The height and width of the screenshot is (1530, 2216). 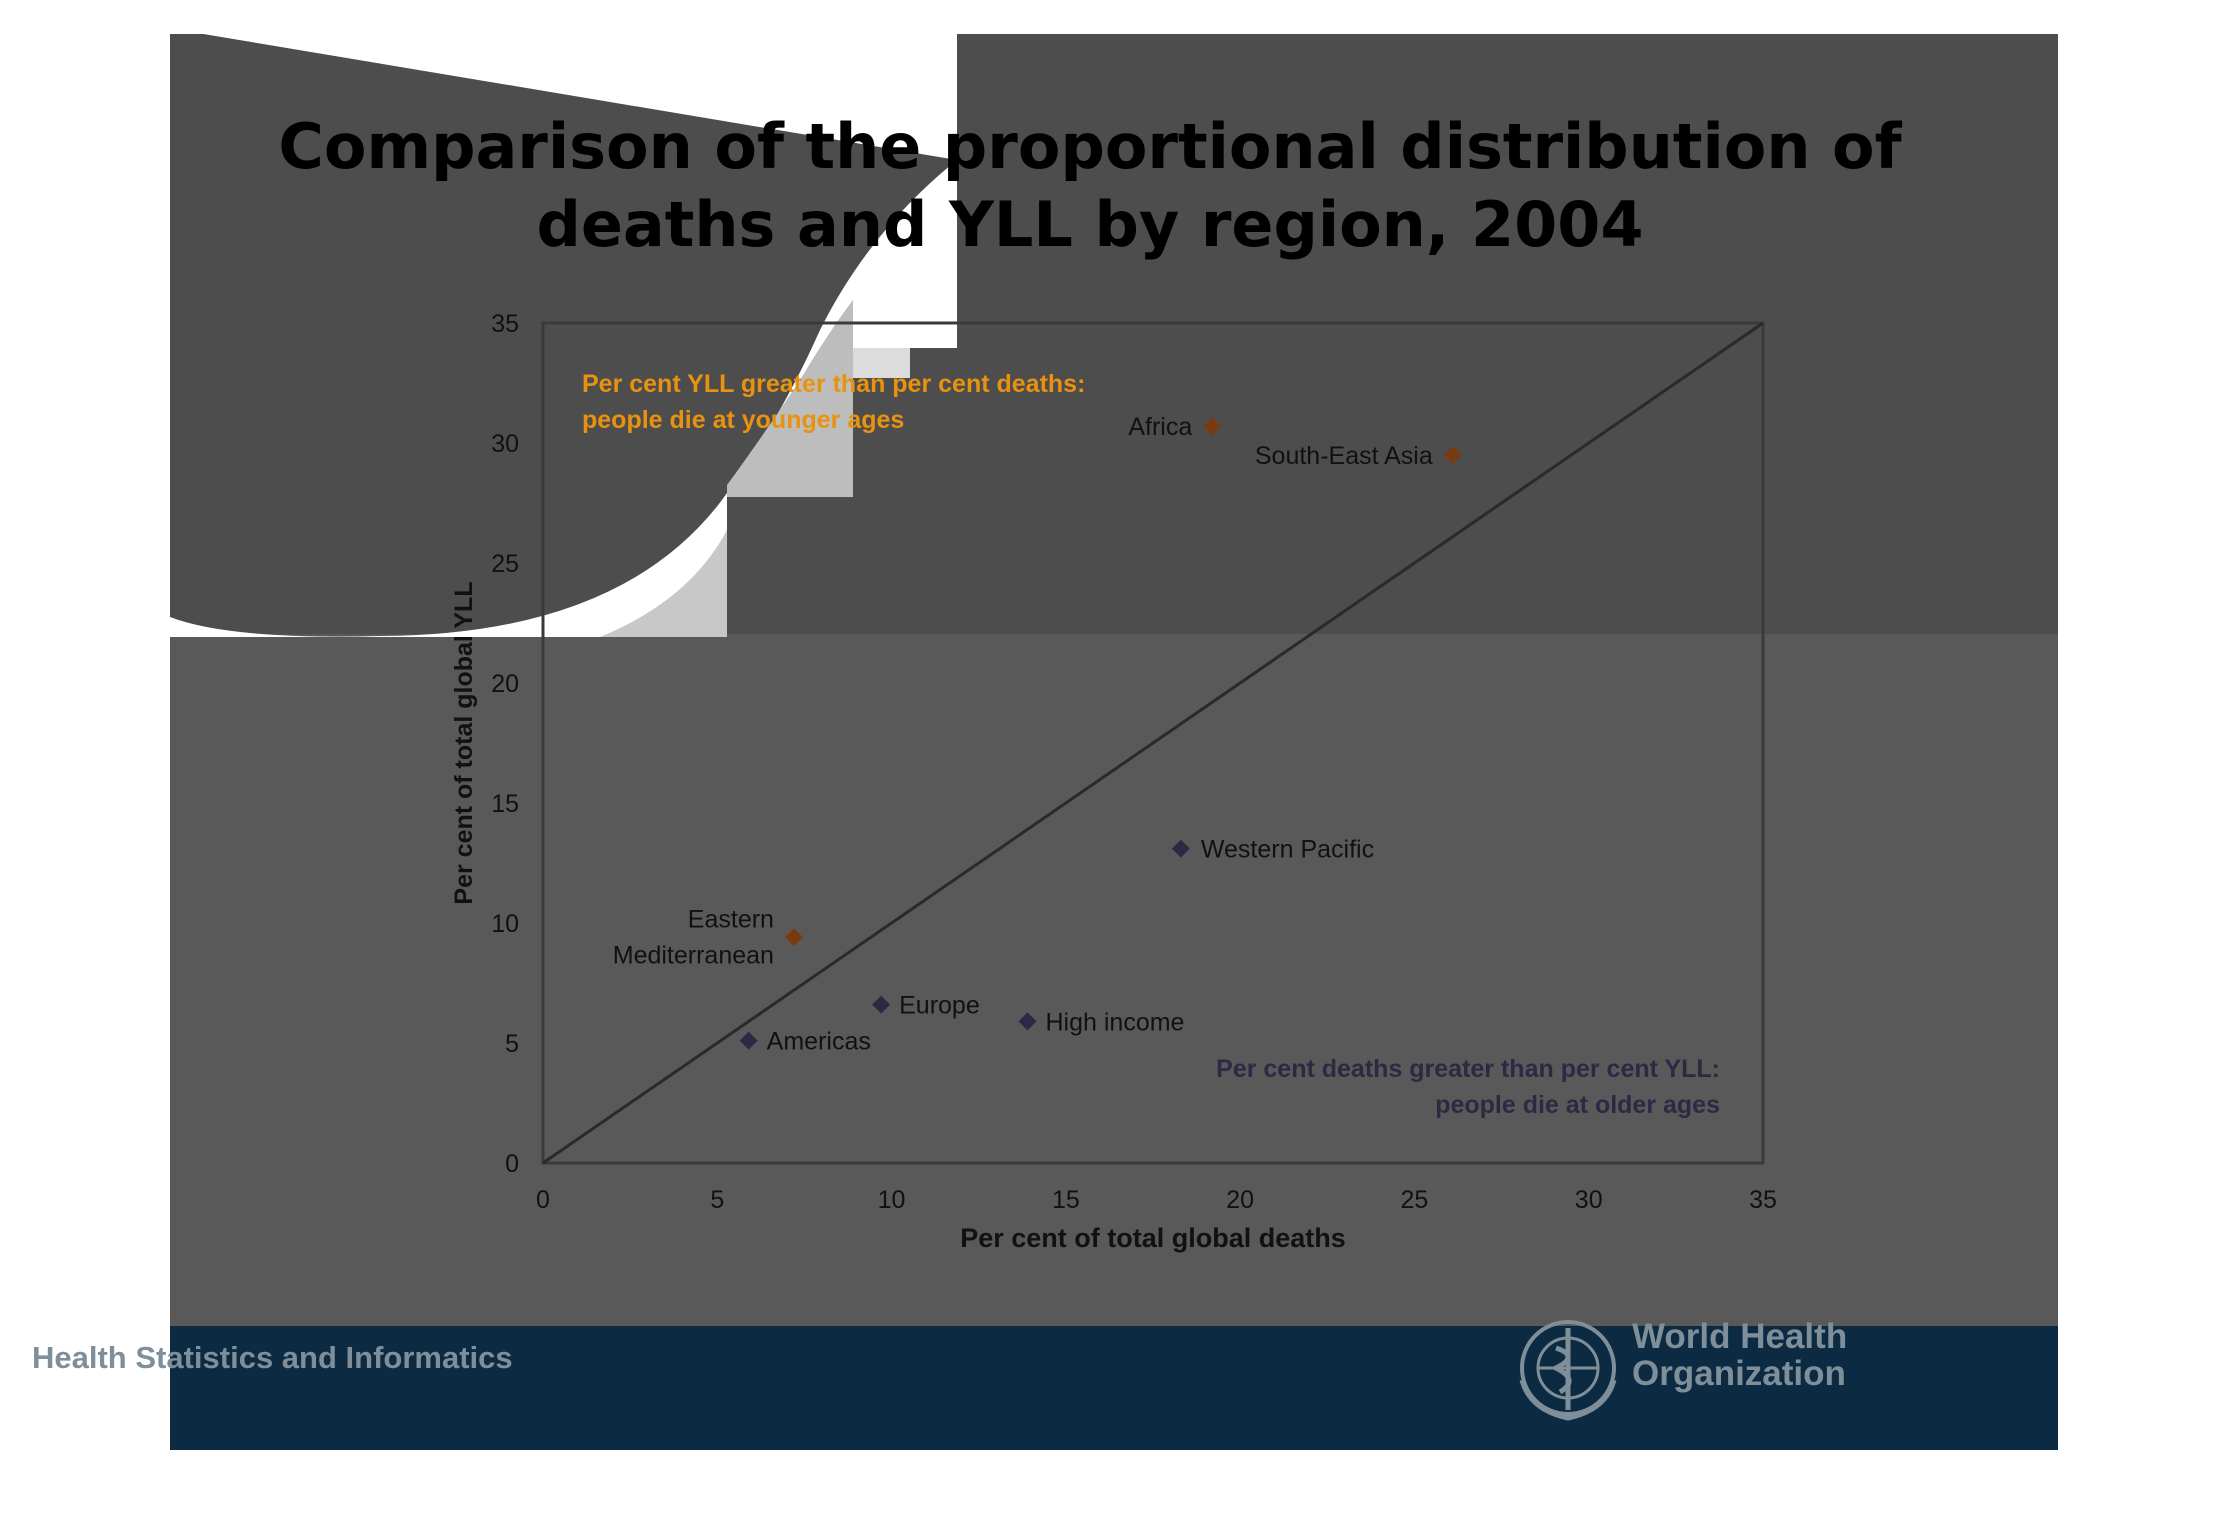 What do you see at coordinates (505, 444) in the screenshot?
I see `y-tick-label: 30` at bounding box center [505, 444].